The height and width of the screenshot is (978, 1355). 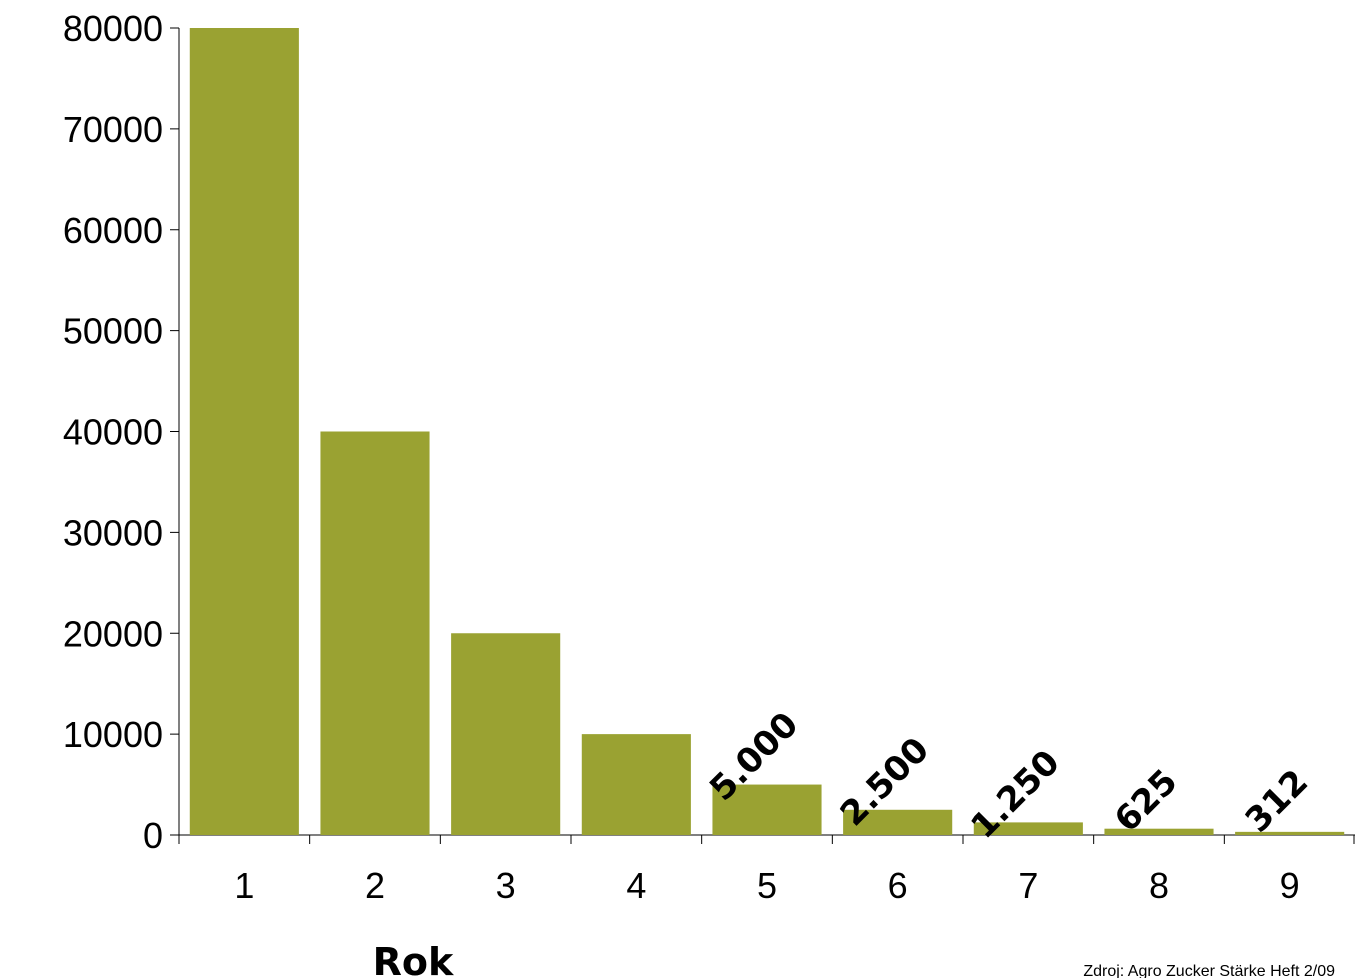 What do you see at coordinates (1277, 801) in the screenshot?
I see `data-label: 312` at bounding box center [1277, 801].